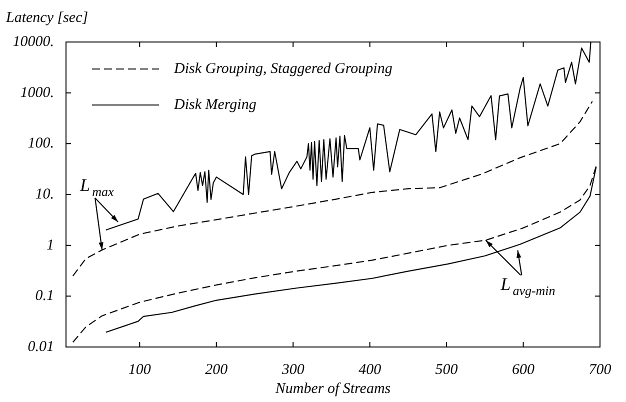  Describe the element at coordinates (292, 370) in the screenshot. I see `x-tick-label: 300` at that location.